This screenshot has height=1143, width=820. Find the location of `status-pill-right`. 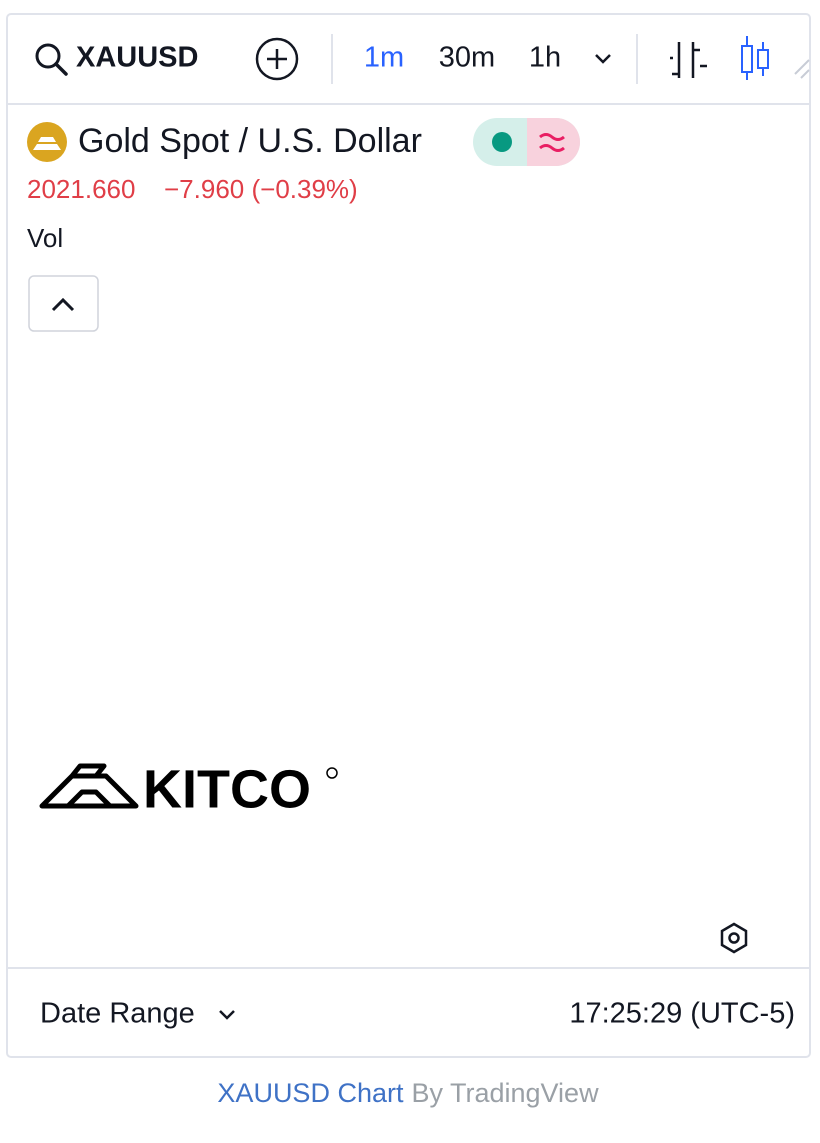

status-pill-right is located at coordinates (553, 142).